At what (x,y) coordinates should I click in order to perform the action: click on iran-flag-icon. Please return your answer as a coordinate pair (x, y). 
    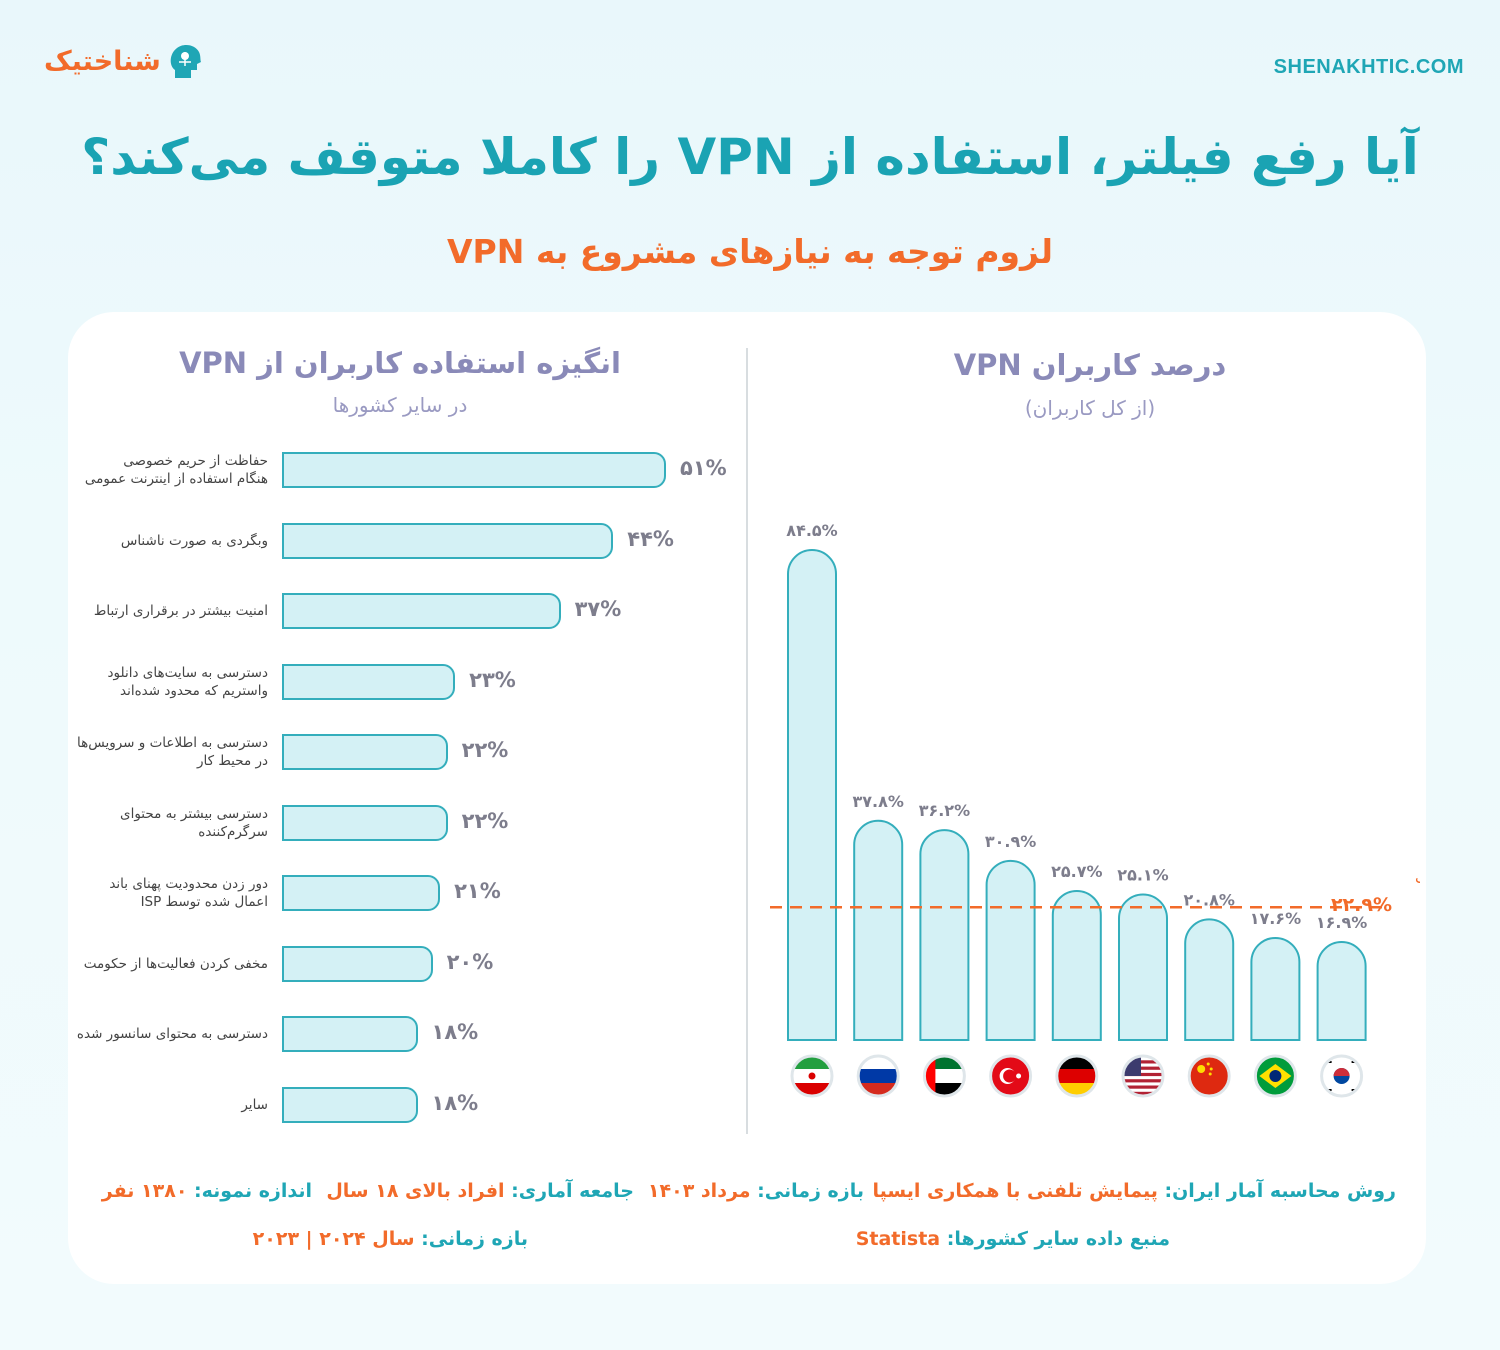
    Looking at the image, I should click on (812, 1076).